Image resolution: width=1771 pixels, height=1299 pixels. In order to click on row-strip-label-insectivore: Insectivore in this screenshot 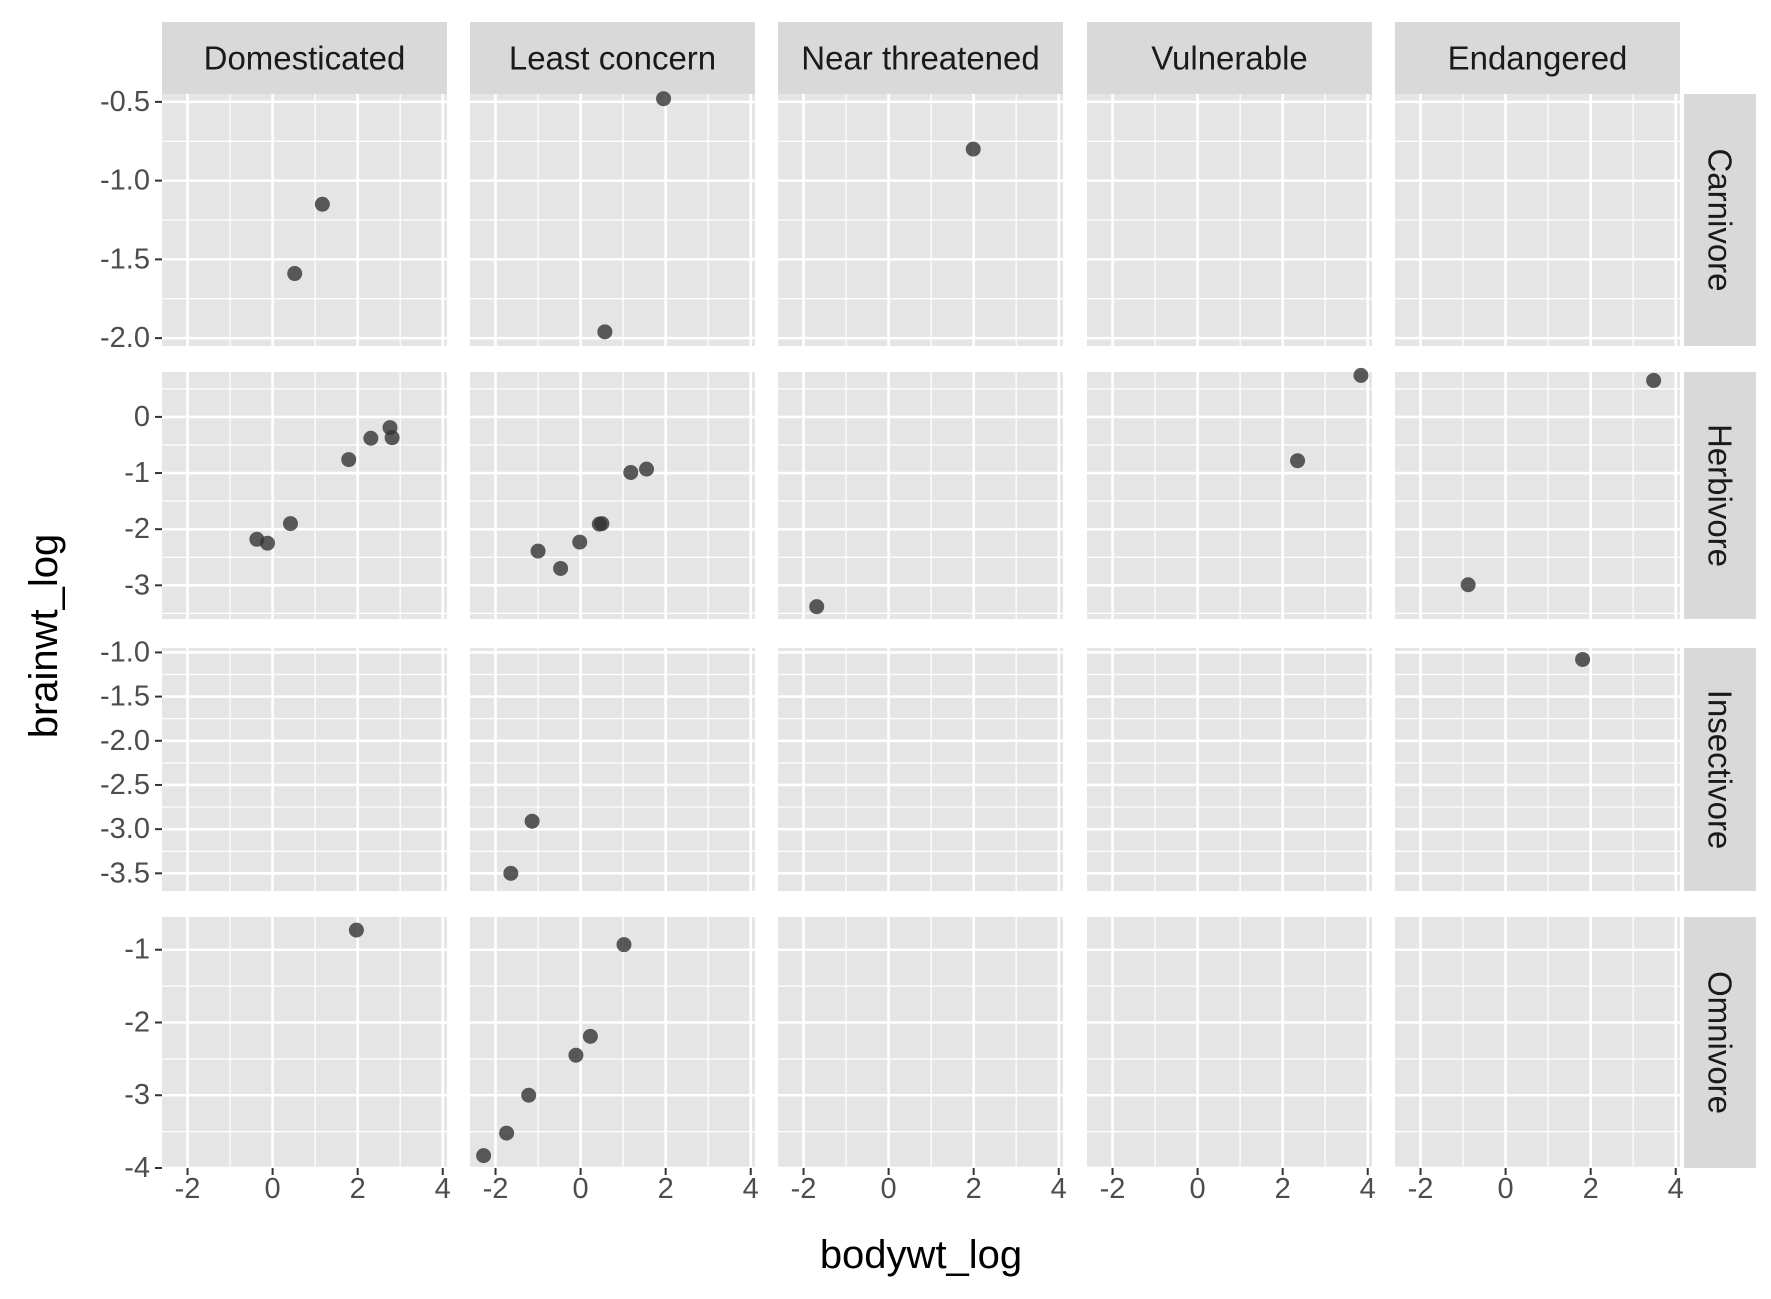, I will do `click(1720, 770)`.